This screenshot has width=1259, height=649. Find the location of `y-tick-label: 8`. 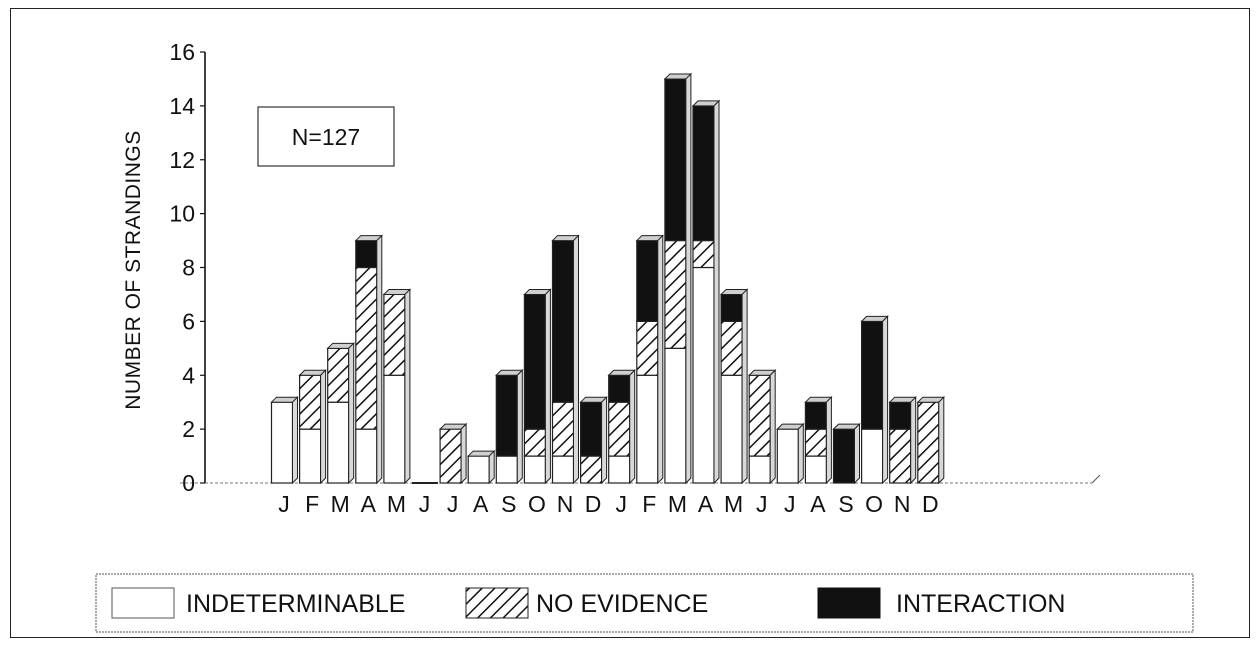

y-tick-label: 8 is located at coordinates (188, 268).